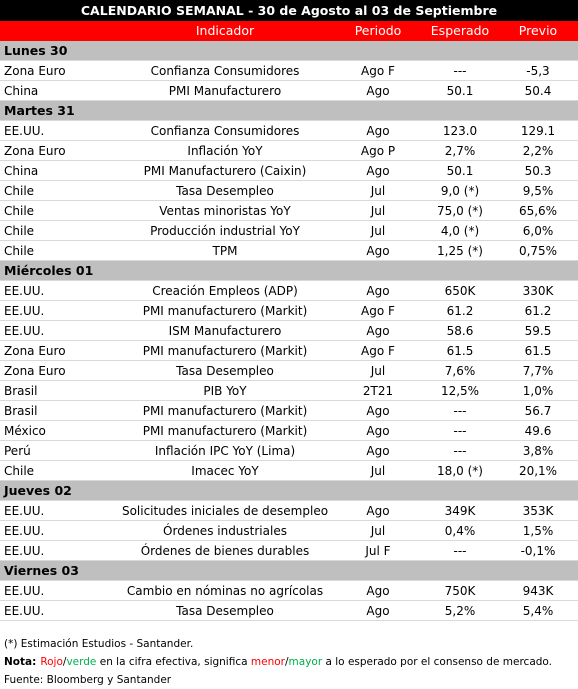 The image size is (578, 689). Describe the element at coordinates (538, 351) in the screenshot. I see `previous: 61.5` at that location.